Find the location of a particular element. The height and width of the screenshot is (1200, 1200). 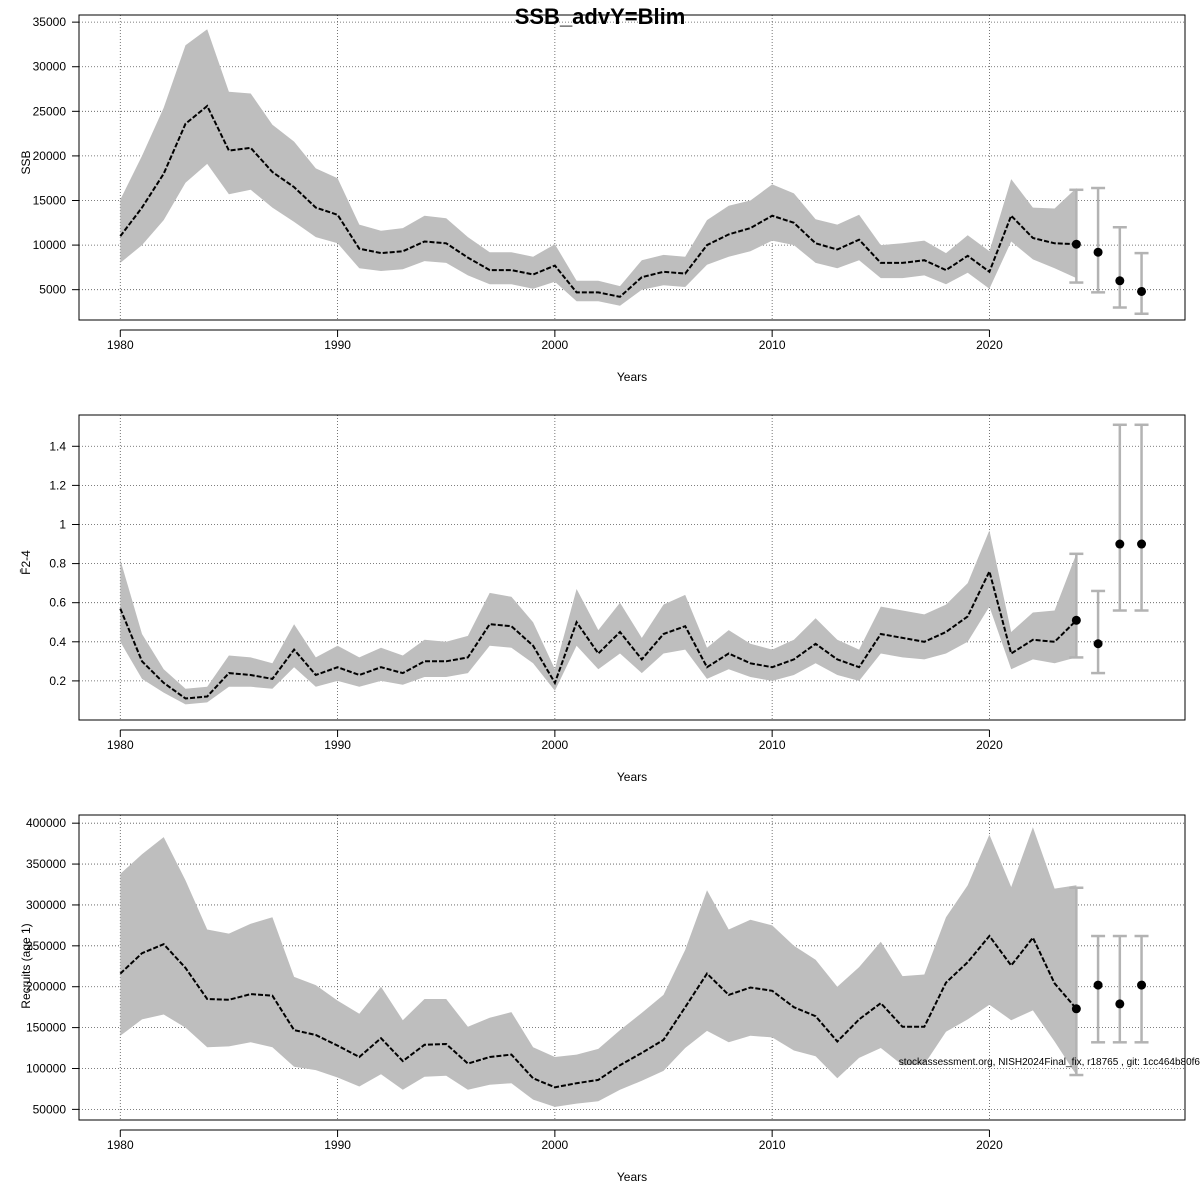

y-tick-label: 15000 is located at coordinates (50, 200).